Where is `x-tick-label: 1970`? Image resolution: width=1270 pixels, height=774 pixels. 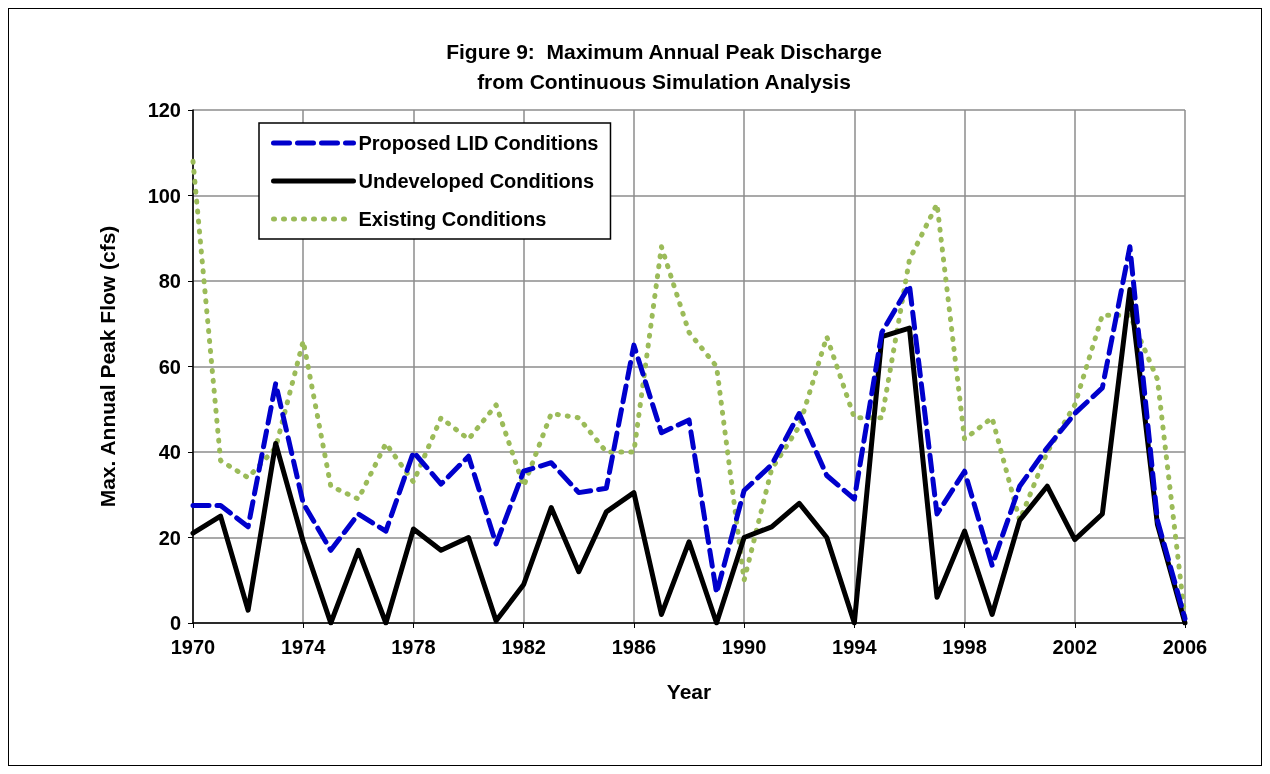
x-tick-label: 1970 is located at coordinates (193, 647).